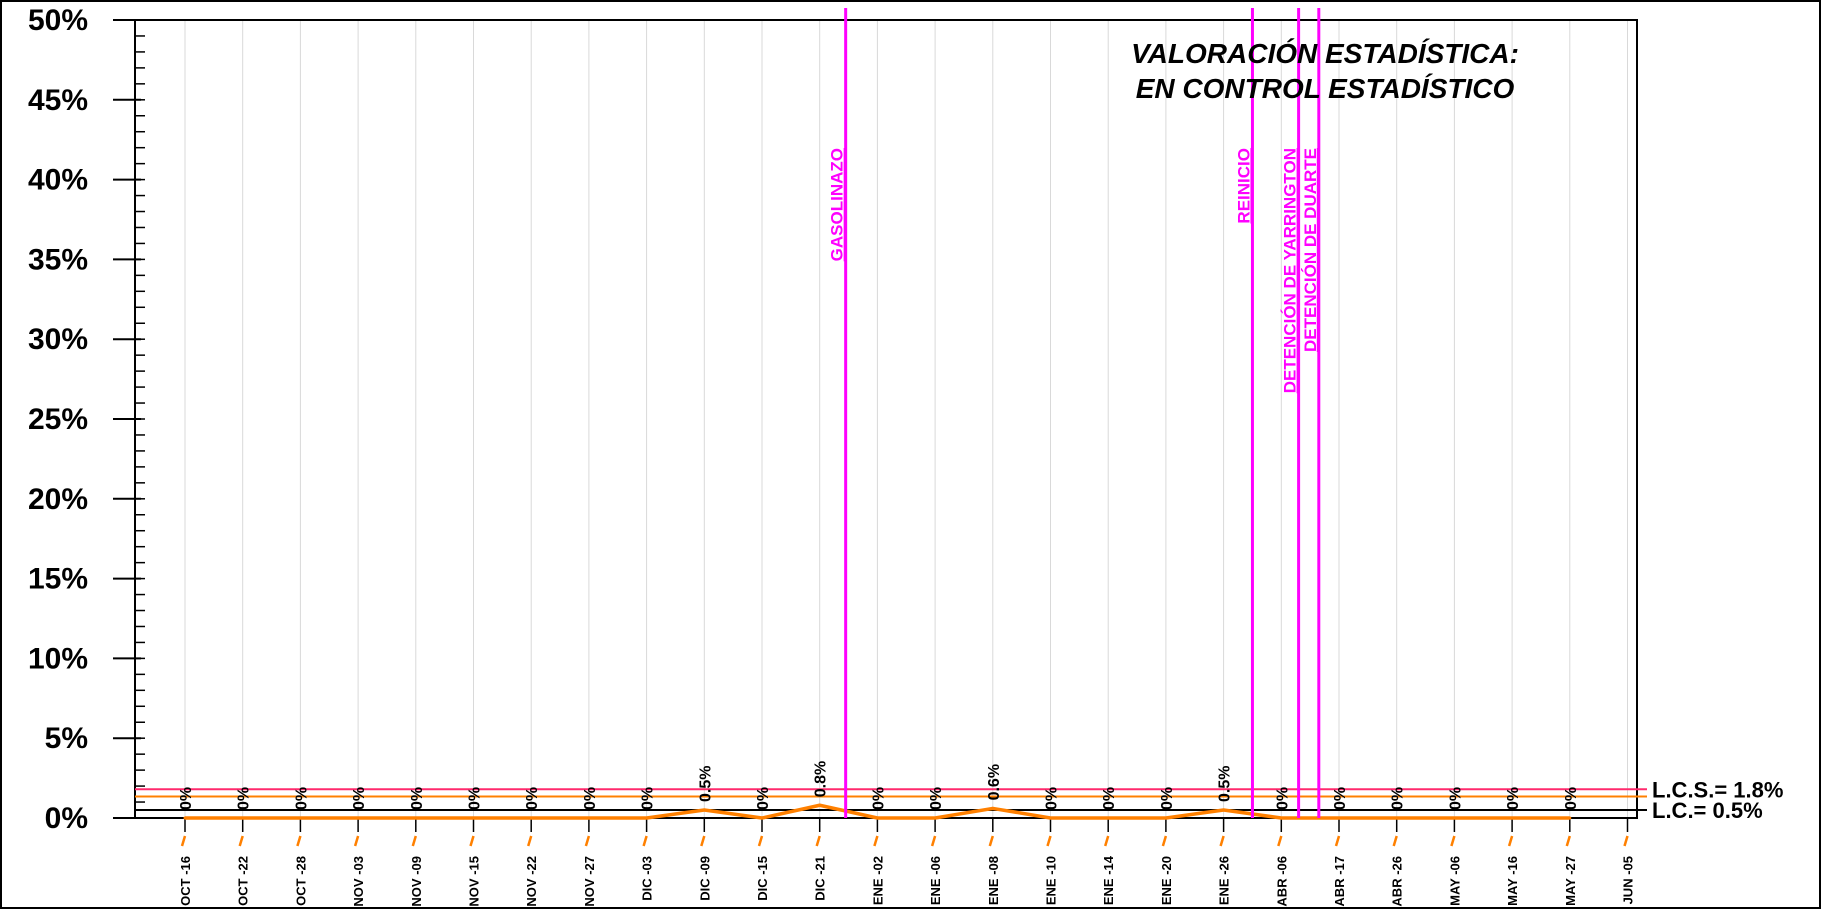 The image size is (1821, 909). What do you see at coordinates (993, 880) in the screenshot?
I see `x-tick-label: ENE -08` at bounding box center [993, 880].